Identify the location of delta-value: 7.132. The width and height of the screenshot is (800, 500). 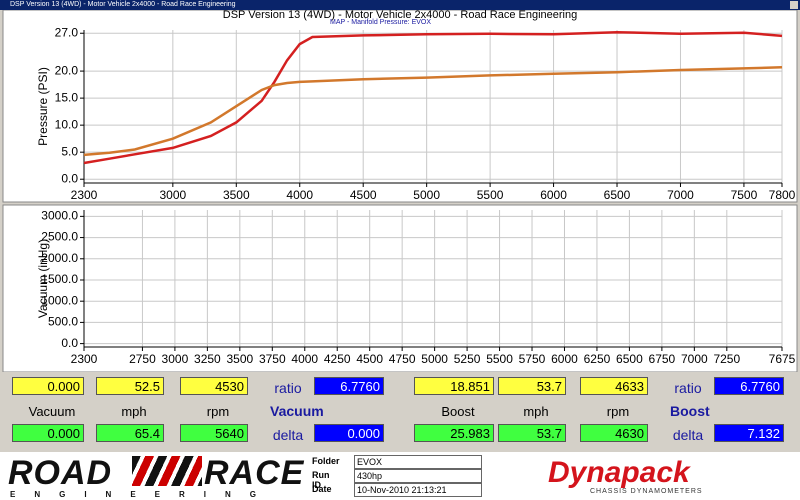
(749, 433).